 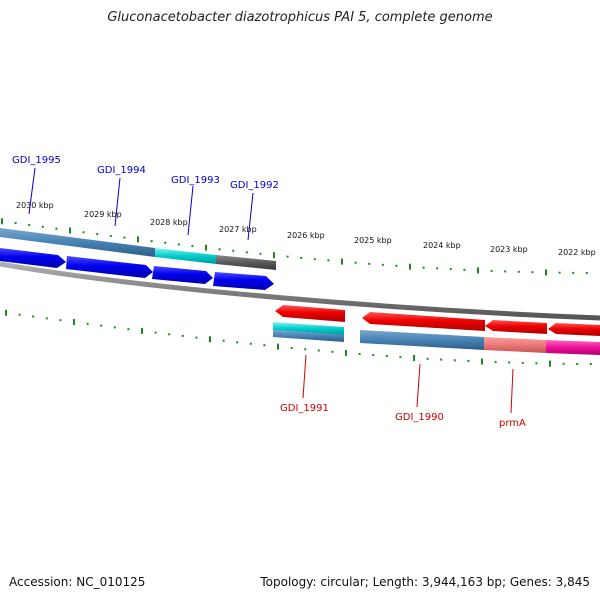 I want to click on cds-segment-gray, so click(x=246, y=262).